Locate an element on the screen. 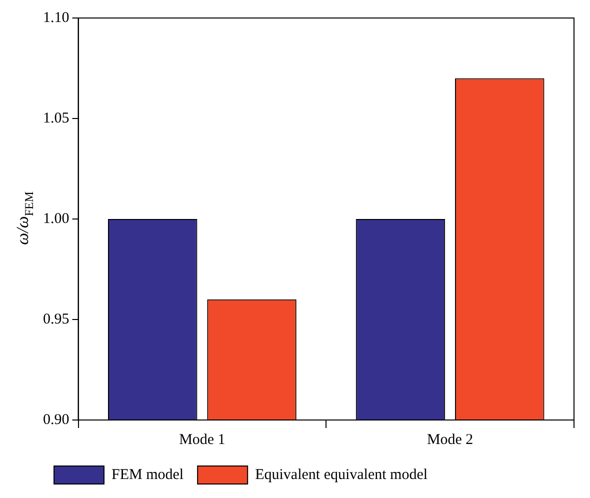 The image size is (590, 498). y-tick-label: 0.95 is located at coordinates (56, 319).